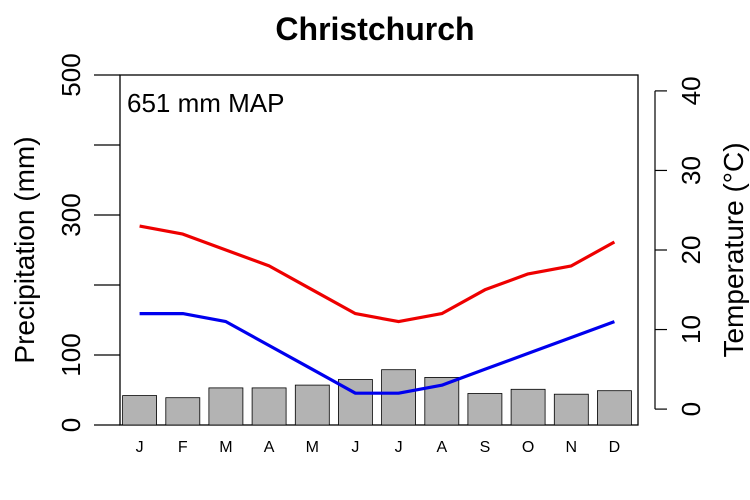 The height and width of the screenshot is (500, 750). Describe the element at coordinates (377, 397) in the screenshot. I see `precipitation-bars` at that location.